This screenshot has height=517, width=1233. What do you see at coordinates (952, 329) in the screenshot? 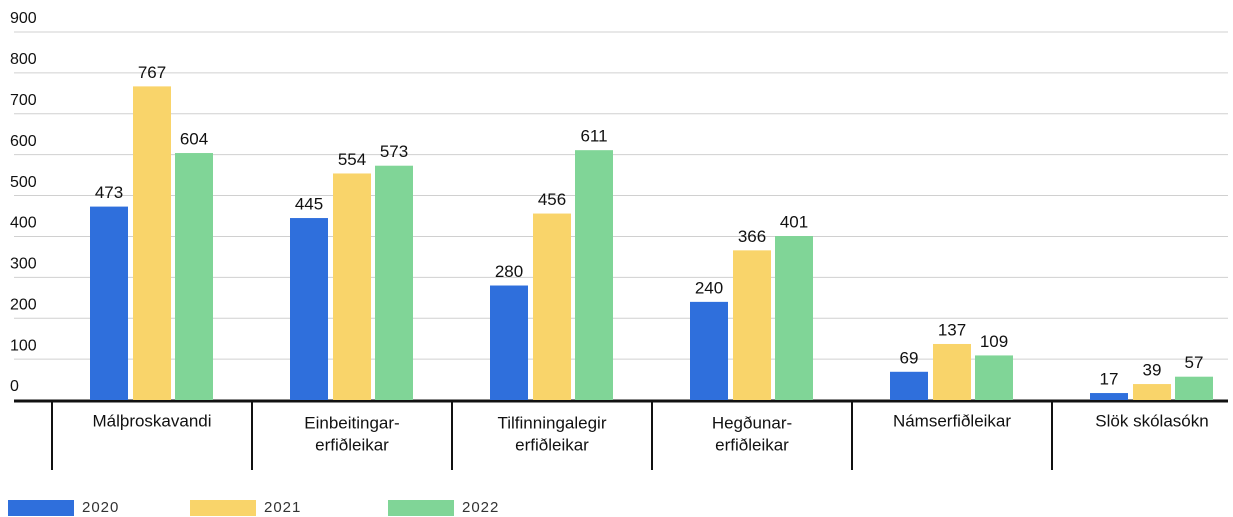
I see `value-label: 137` at bounding box center [952, 329].